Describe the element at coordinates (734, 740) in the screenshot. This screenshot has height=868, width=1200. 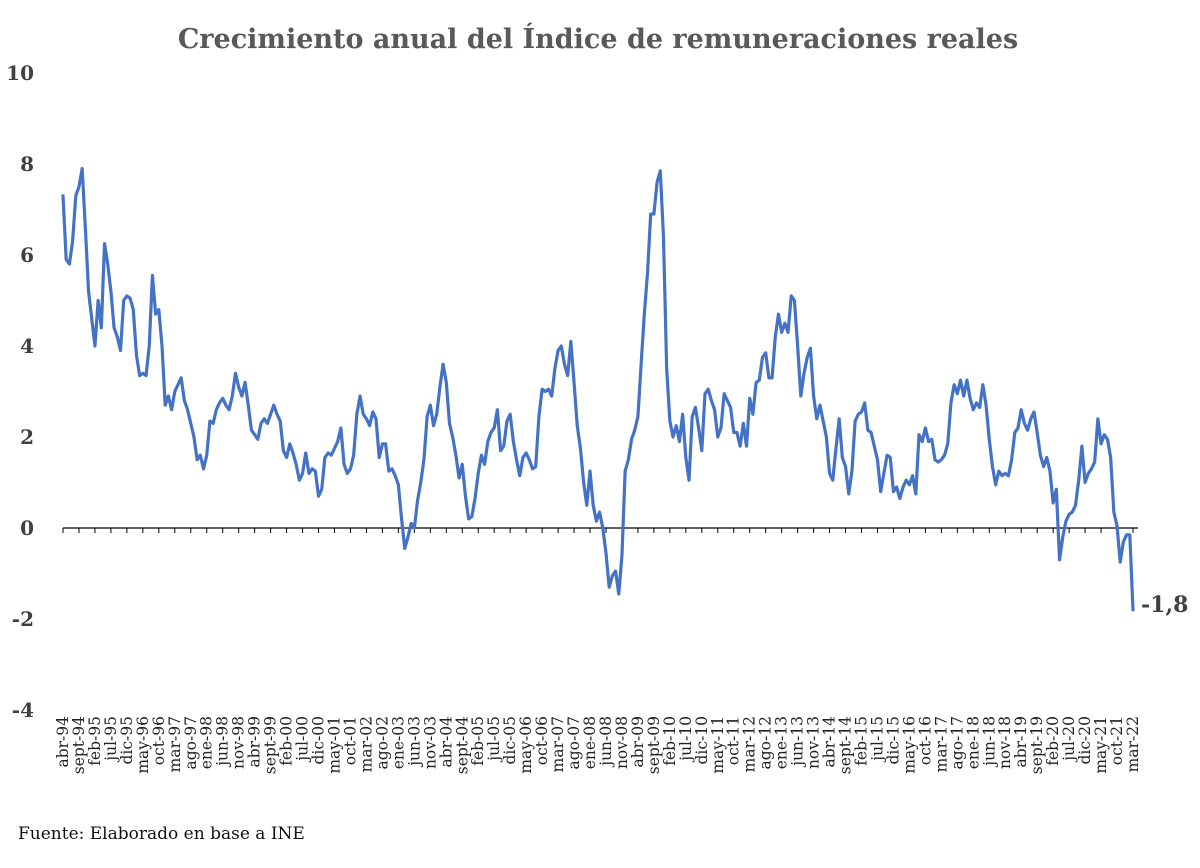
I see `x-tick-label: oct-11` at that location.